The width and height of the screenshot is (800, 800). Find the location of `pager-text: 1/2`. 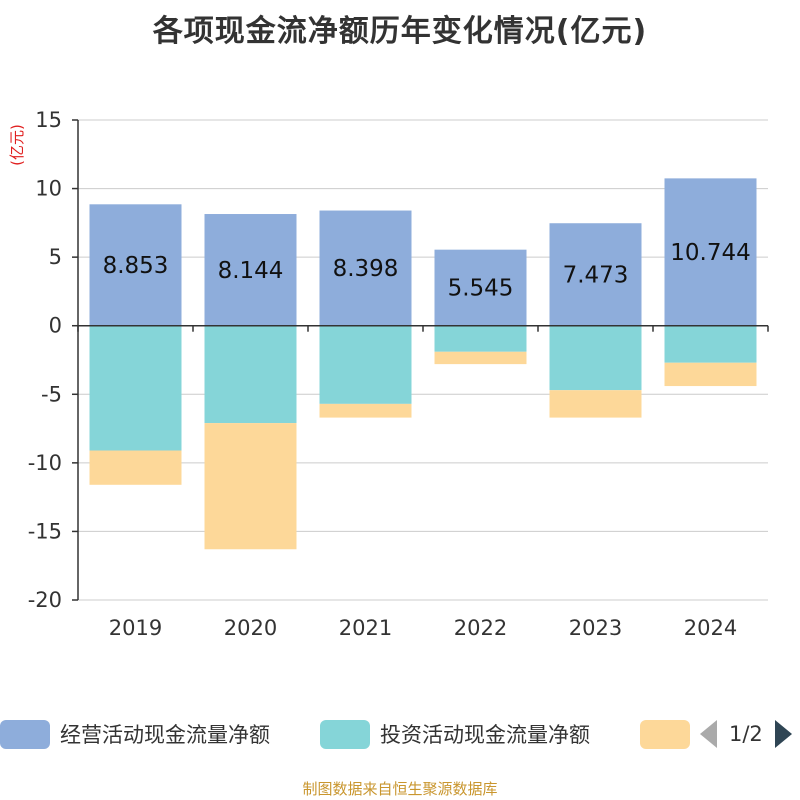

pager-text: 1/2 is located at coordinates (746, 734).